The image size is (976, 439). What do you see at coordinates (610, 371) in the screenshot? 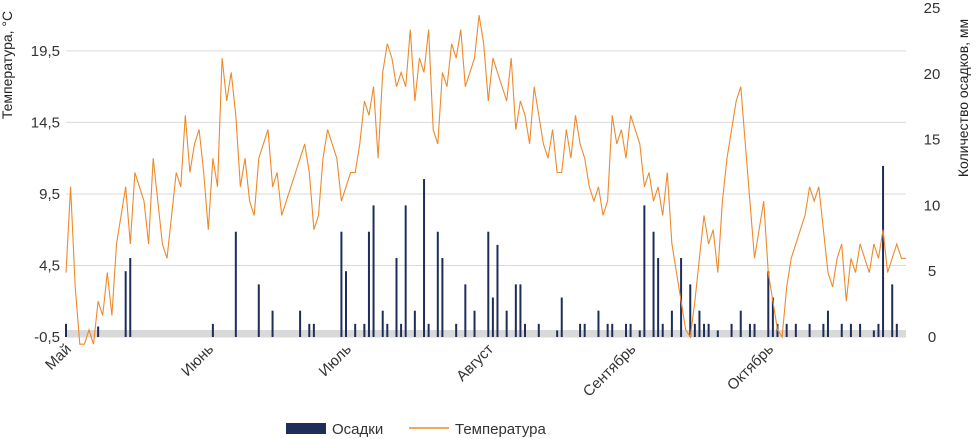
I see `month-label: Сентябрь` at bounding box center [610, 371].